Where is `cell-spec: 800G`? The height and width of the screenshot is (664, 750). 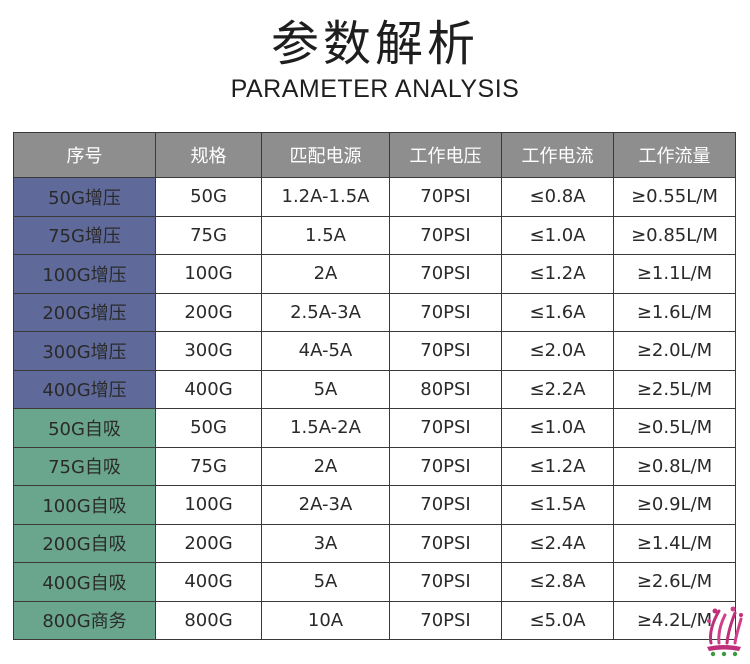
cell-spec: 800G is located at coordinates (208, 620).